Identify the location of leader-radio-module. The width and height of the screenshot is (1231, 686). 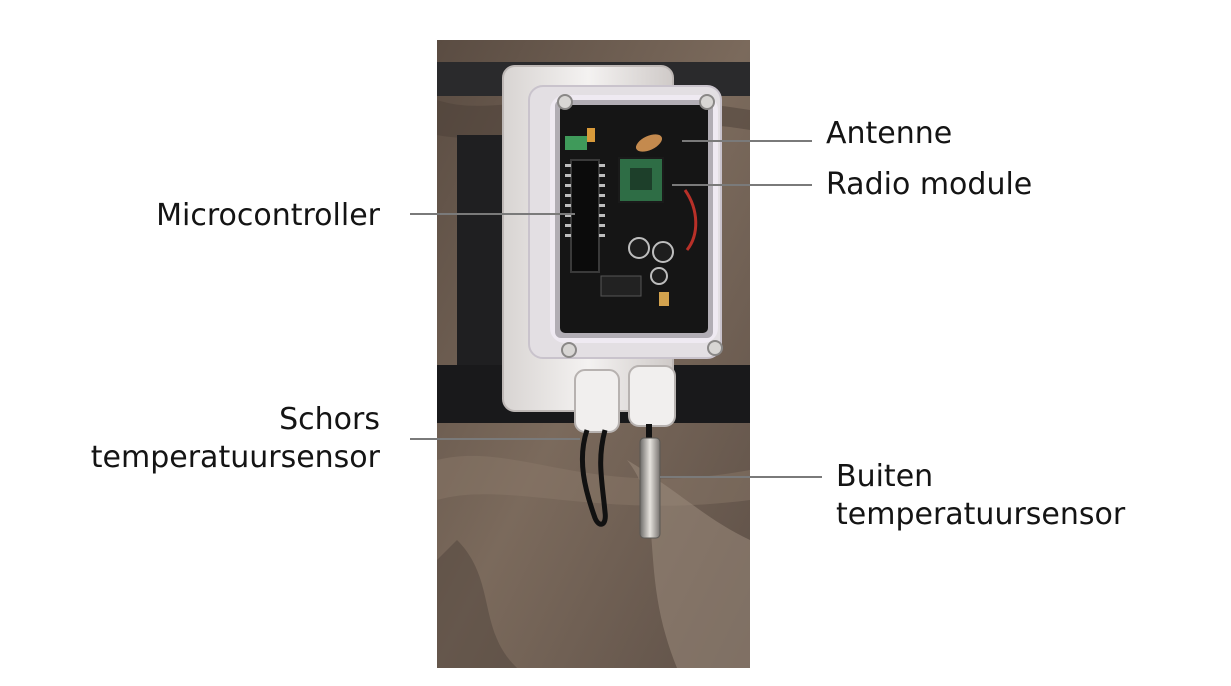
(742, 185).